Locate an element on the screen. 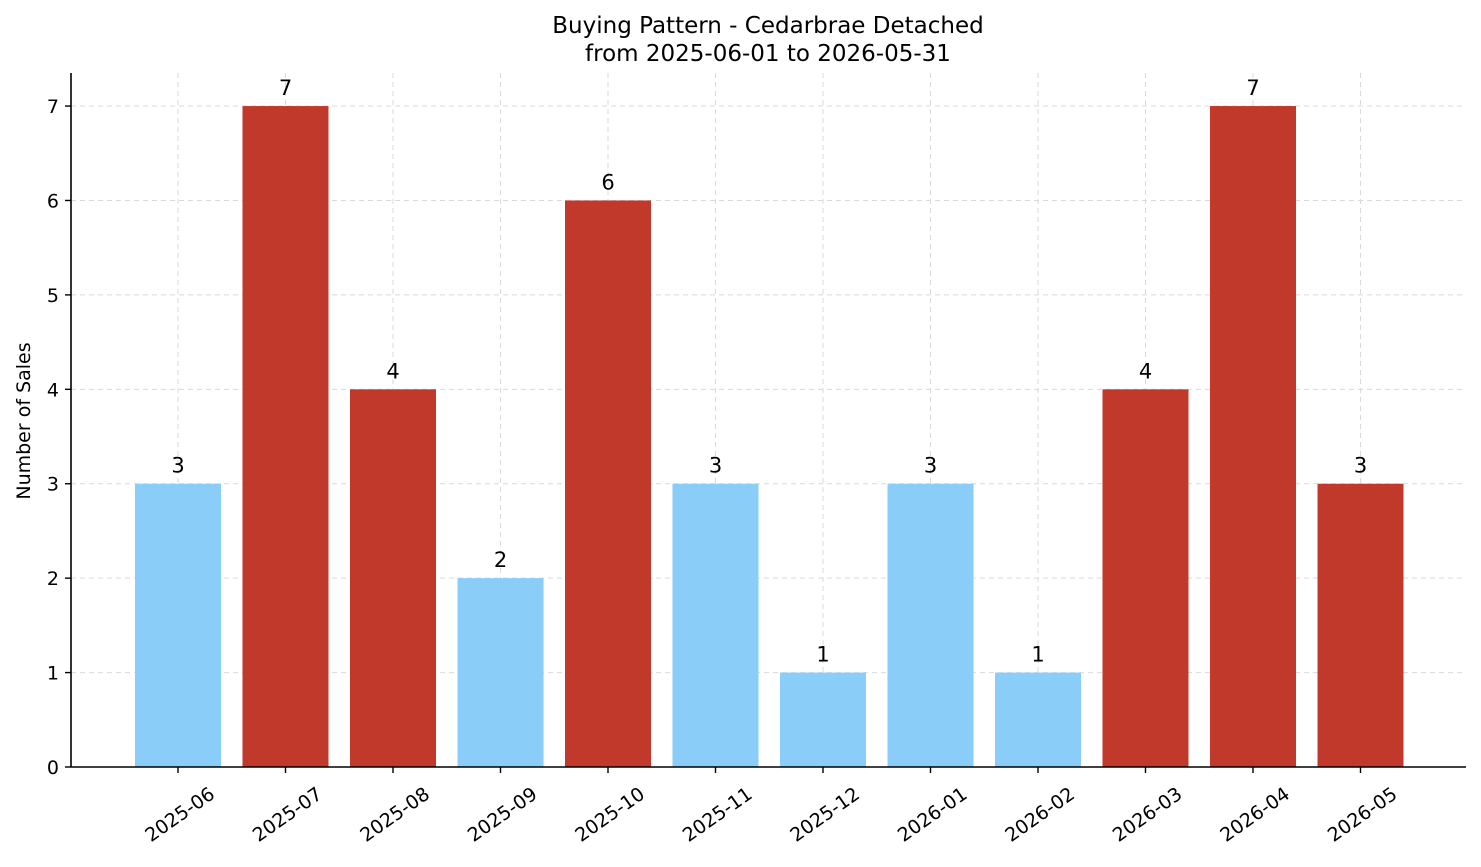 The image size is (1481, 867). y-tick-label: 3 is located at coordinates (53, 485).